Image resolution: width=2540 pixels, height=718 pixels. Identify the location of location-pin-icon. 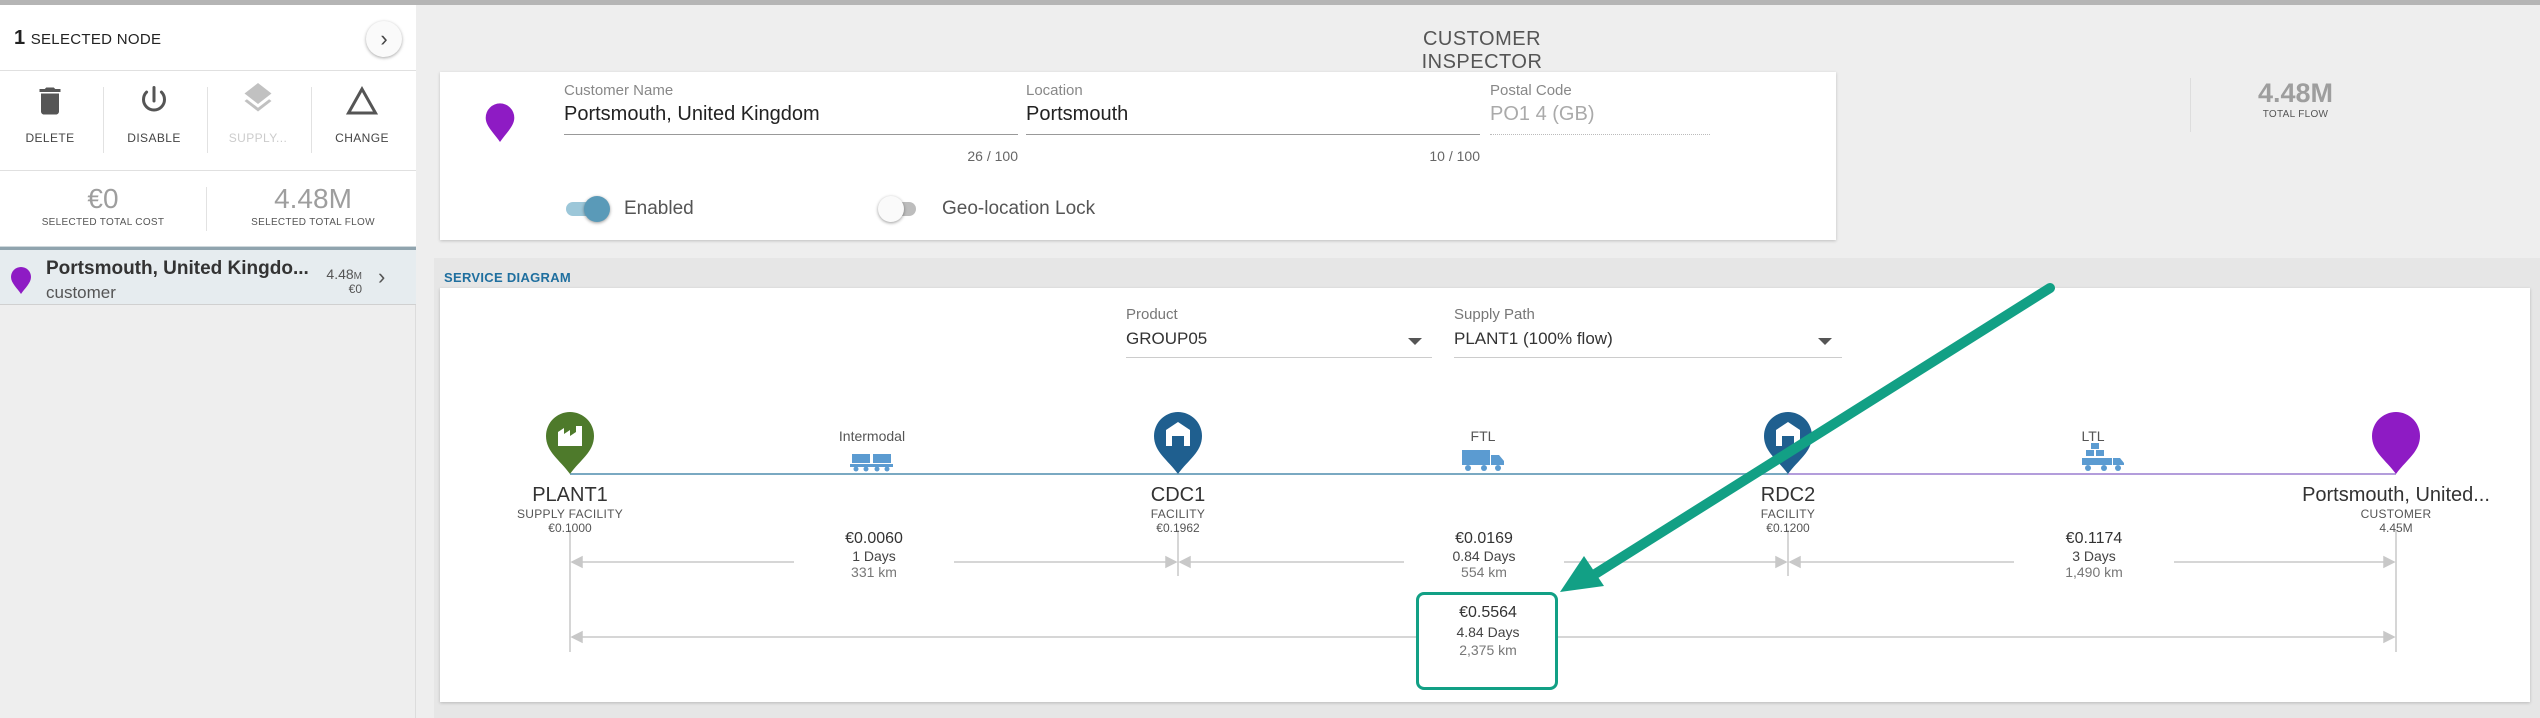
(21, 280).